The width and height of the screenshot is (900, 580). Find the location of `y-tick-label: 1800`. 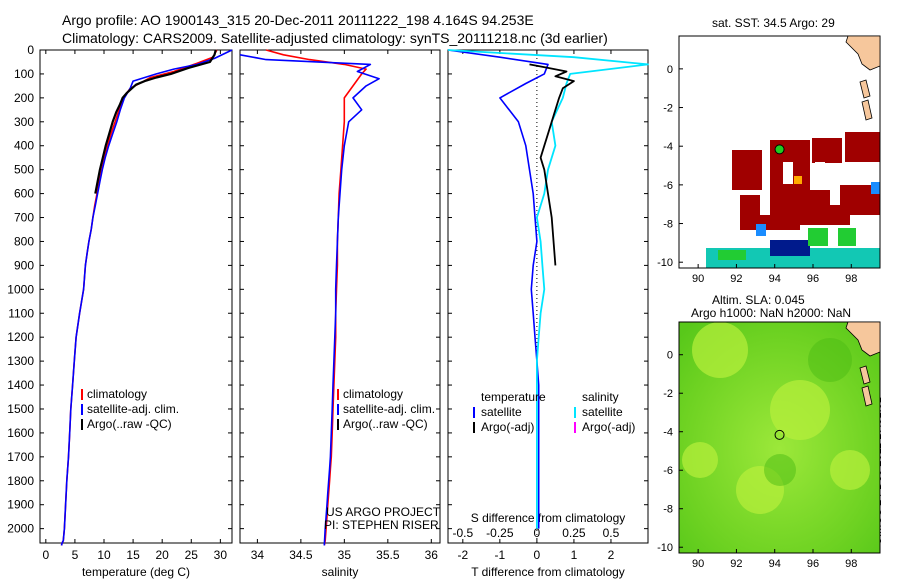

y-tick-label: 1800 is located at coordinates (20, 481).